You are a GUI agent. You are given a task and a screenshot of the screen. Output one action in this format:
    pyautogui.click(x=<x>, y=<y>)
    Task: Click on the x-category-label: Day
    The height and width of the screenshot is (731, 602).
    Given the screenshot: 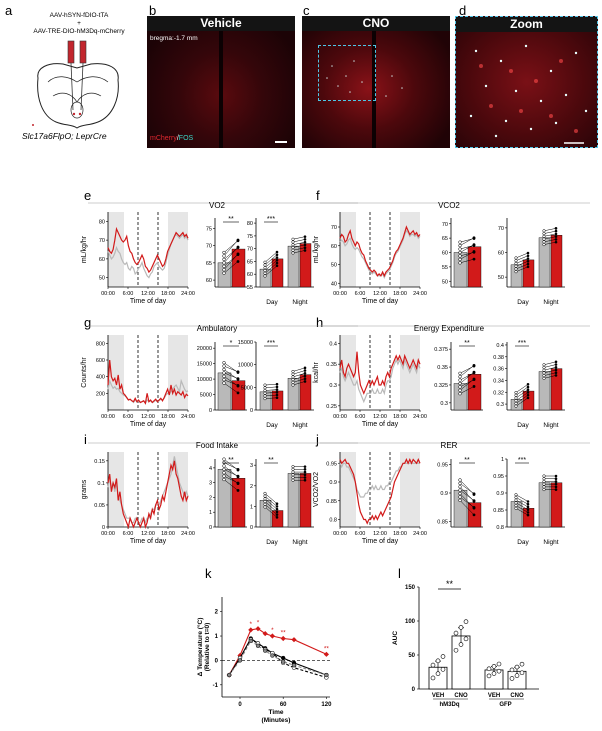 What is the action you would take?
    pyautogui.click(x=523, y=302)
    